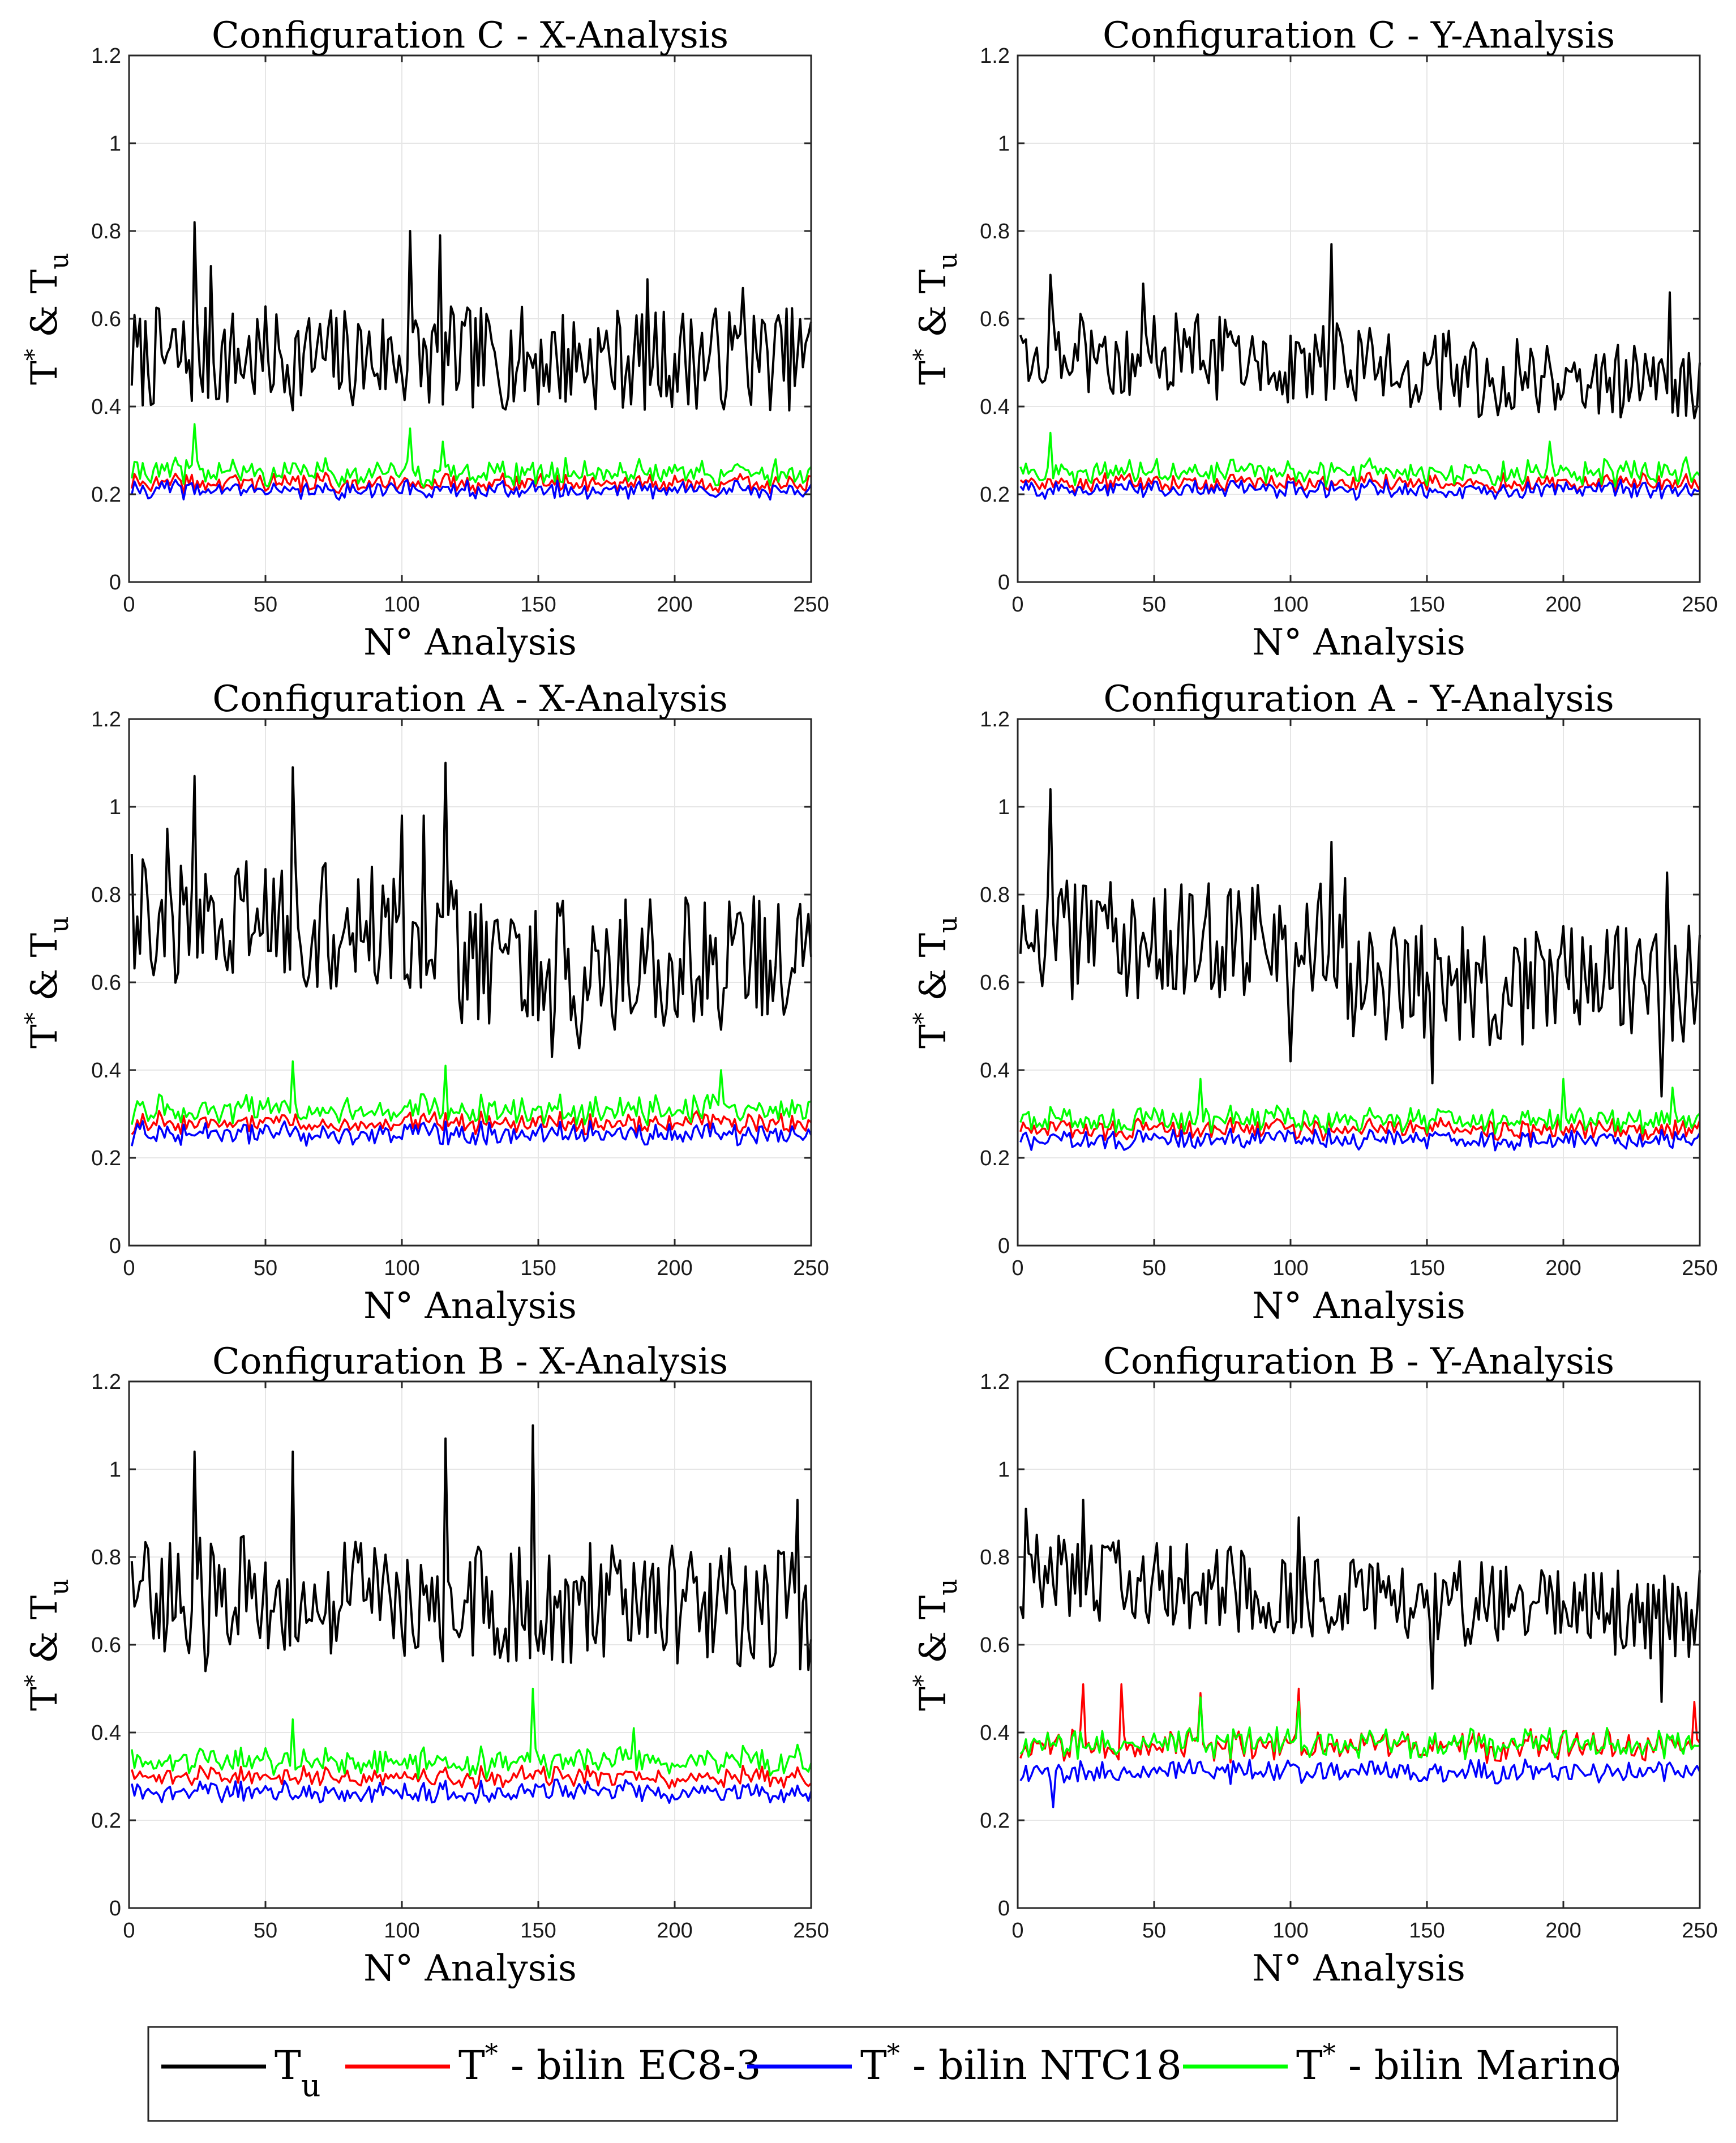 The height and width of the screenshot is (2143, 1736). I want to click on chart-title: Configuration C - X-Analysis, so click(470, 36).